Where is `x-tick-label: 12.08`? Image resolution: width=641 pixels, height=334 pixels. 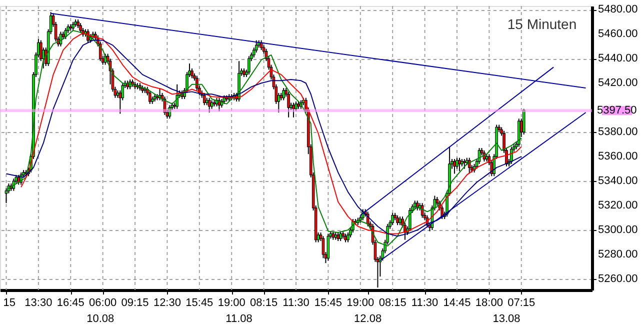
x-tick-label: 12.08 is located at coordinates (368, 319).